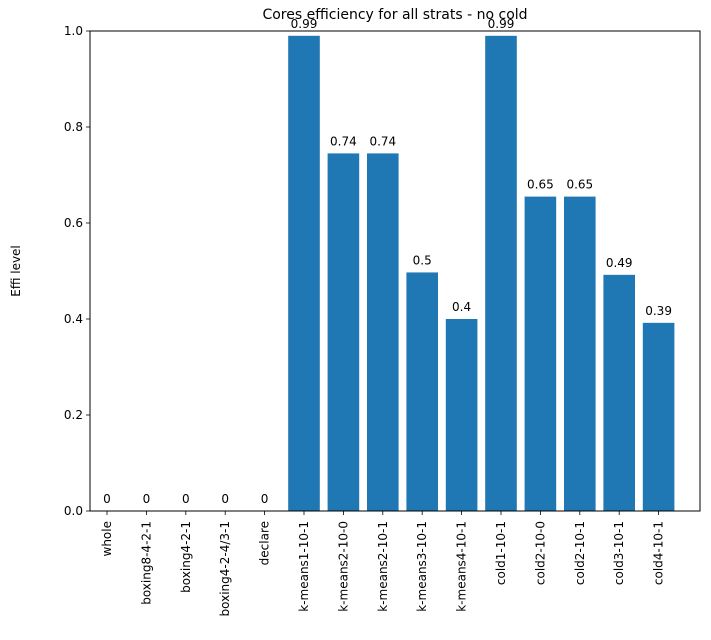 Image resolution: width=711 pixels, height=640 pixels. Describe the element at coordinates (462, 566) in the screenshot. I see `x-tick-label-9: k-means4-10-1` at that location.